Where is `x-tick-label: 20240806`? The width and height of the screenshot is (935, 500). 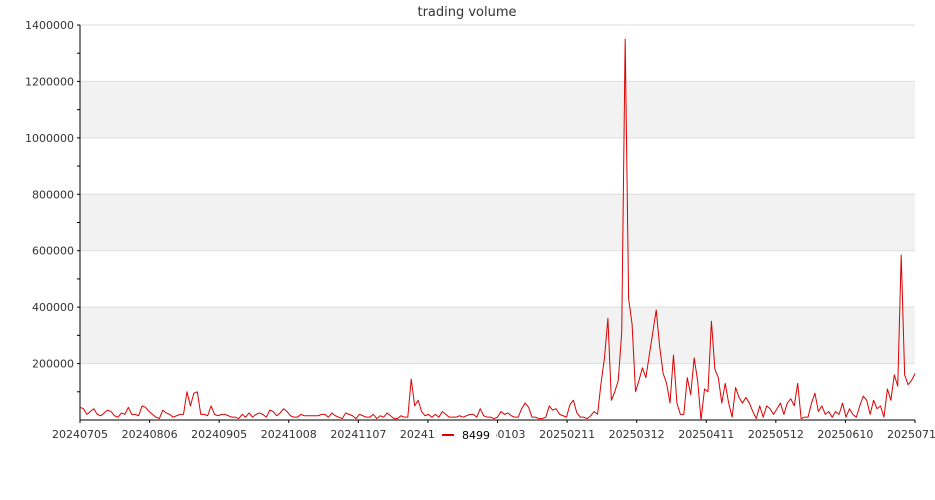
x-tick-label: 20240806 is located at coordinates (150, 434).